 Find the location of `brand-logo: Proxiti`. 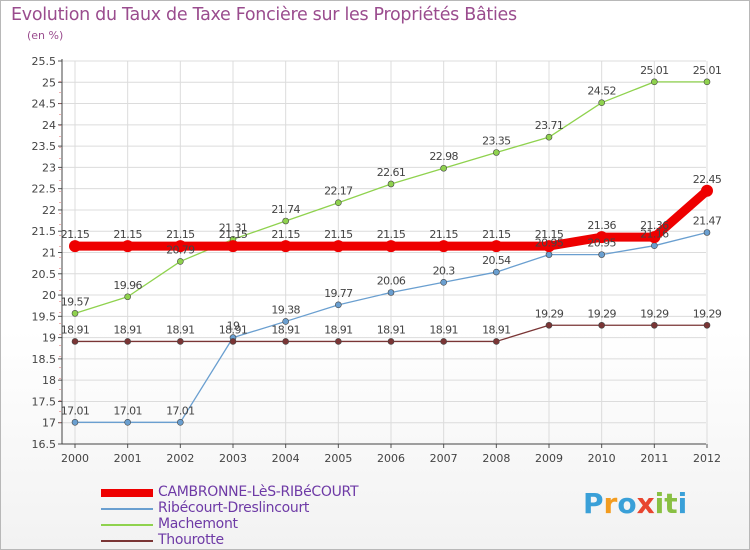

brand-logo: Proxiti is located at coordinates (635, 503).